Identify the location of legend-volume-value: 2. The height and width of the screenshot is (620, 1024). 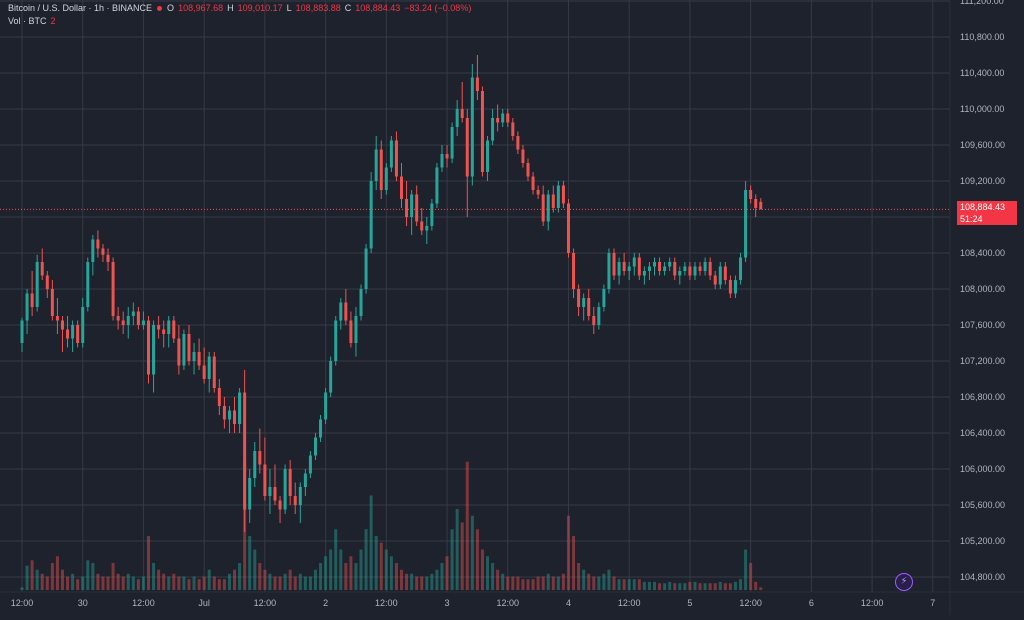
(53, 21).